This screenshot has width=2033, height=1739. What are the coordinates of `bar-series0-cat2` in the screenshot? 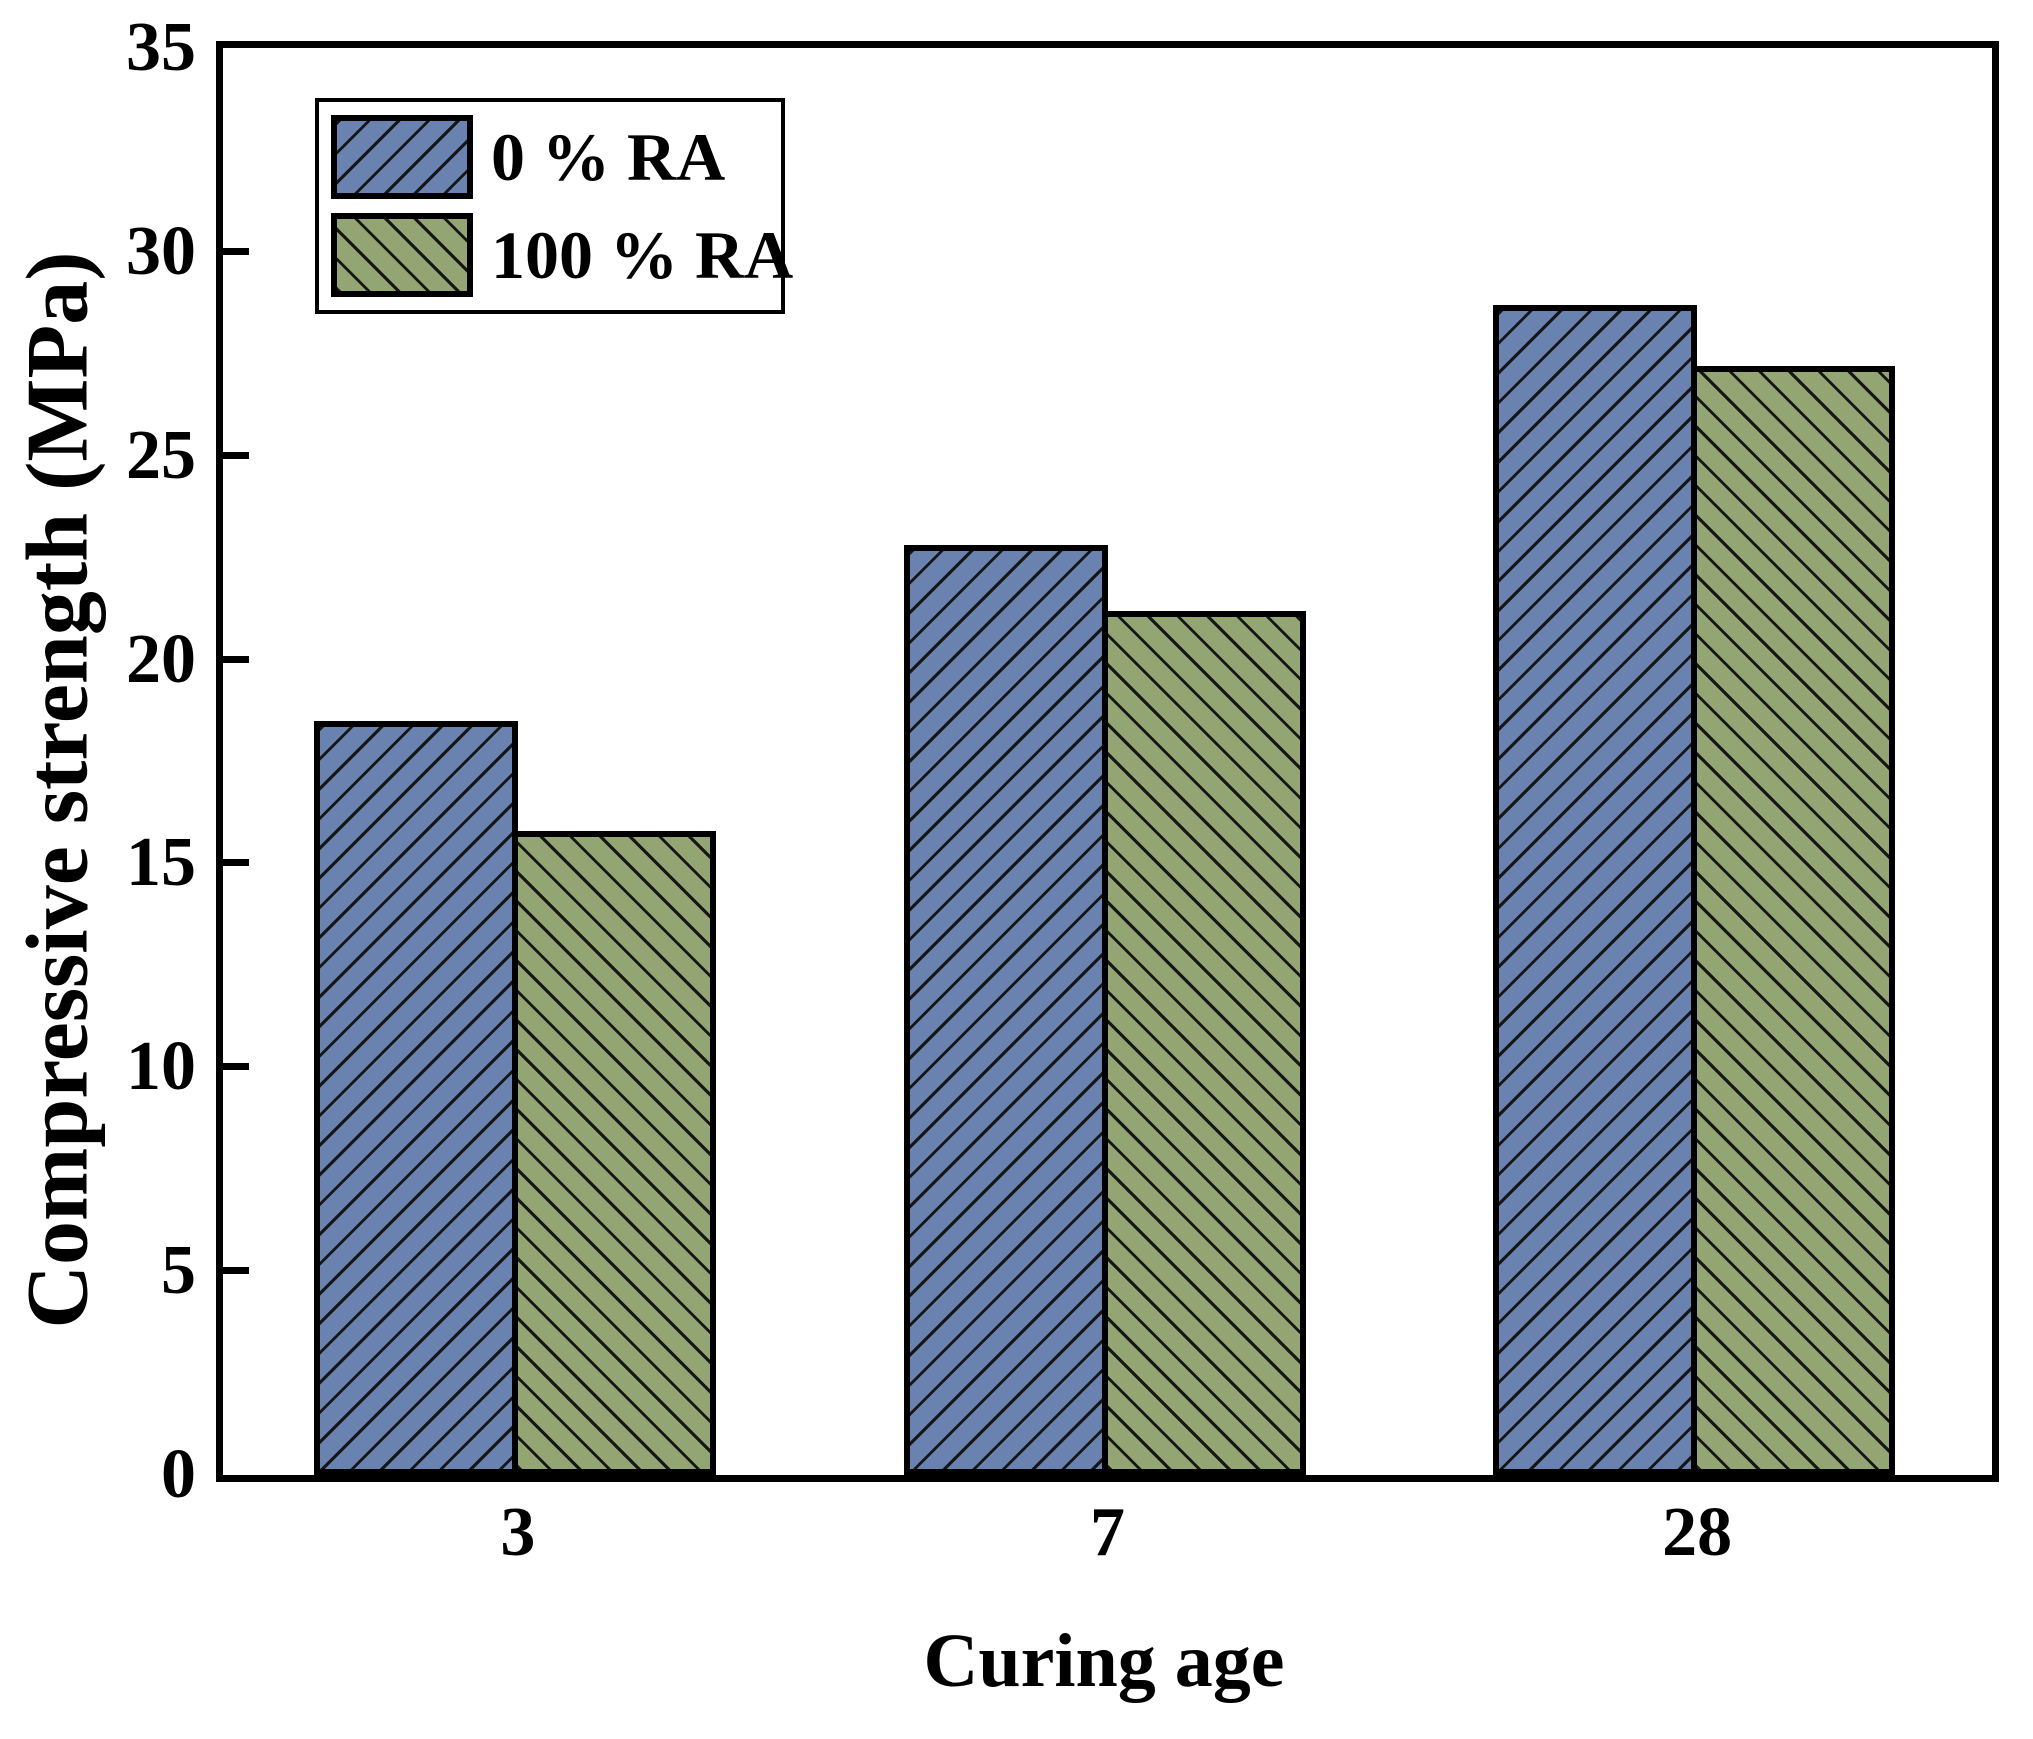 It's located at (1595, 889).